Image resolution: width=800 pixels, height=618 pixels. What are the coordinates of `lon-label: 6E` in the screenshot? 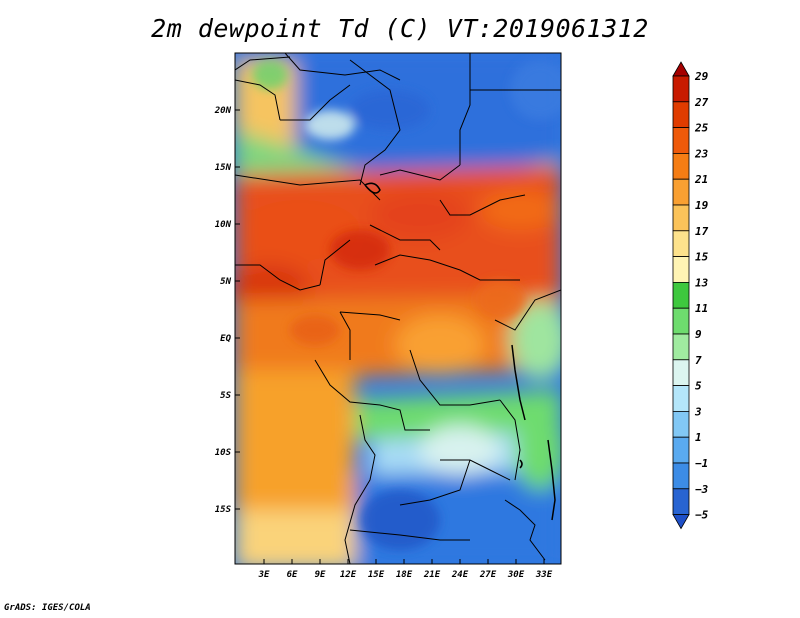 It's located at (292, 575).